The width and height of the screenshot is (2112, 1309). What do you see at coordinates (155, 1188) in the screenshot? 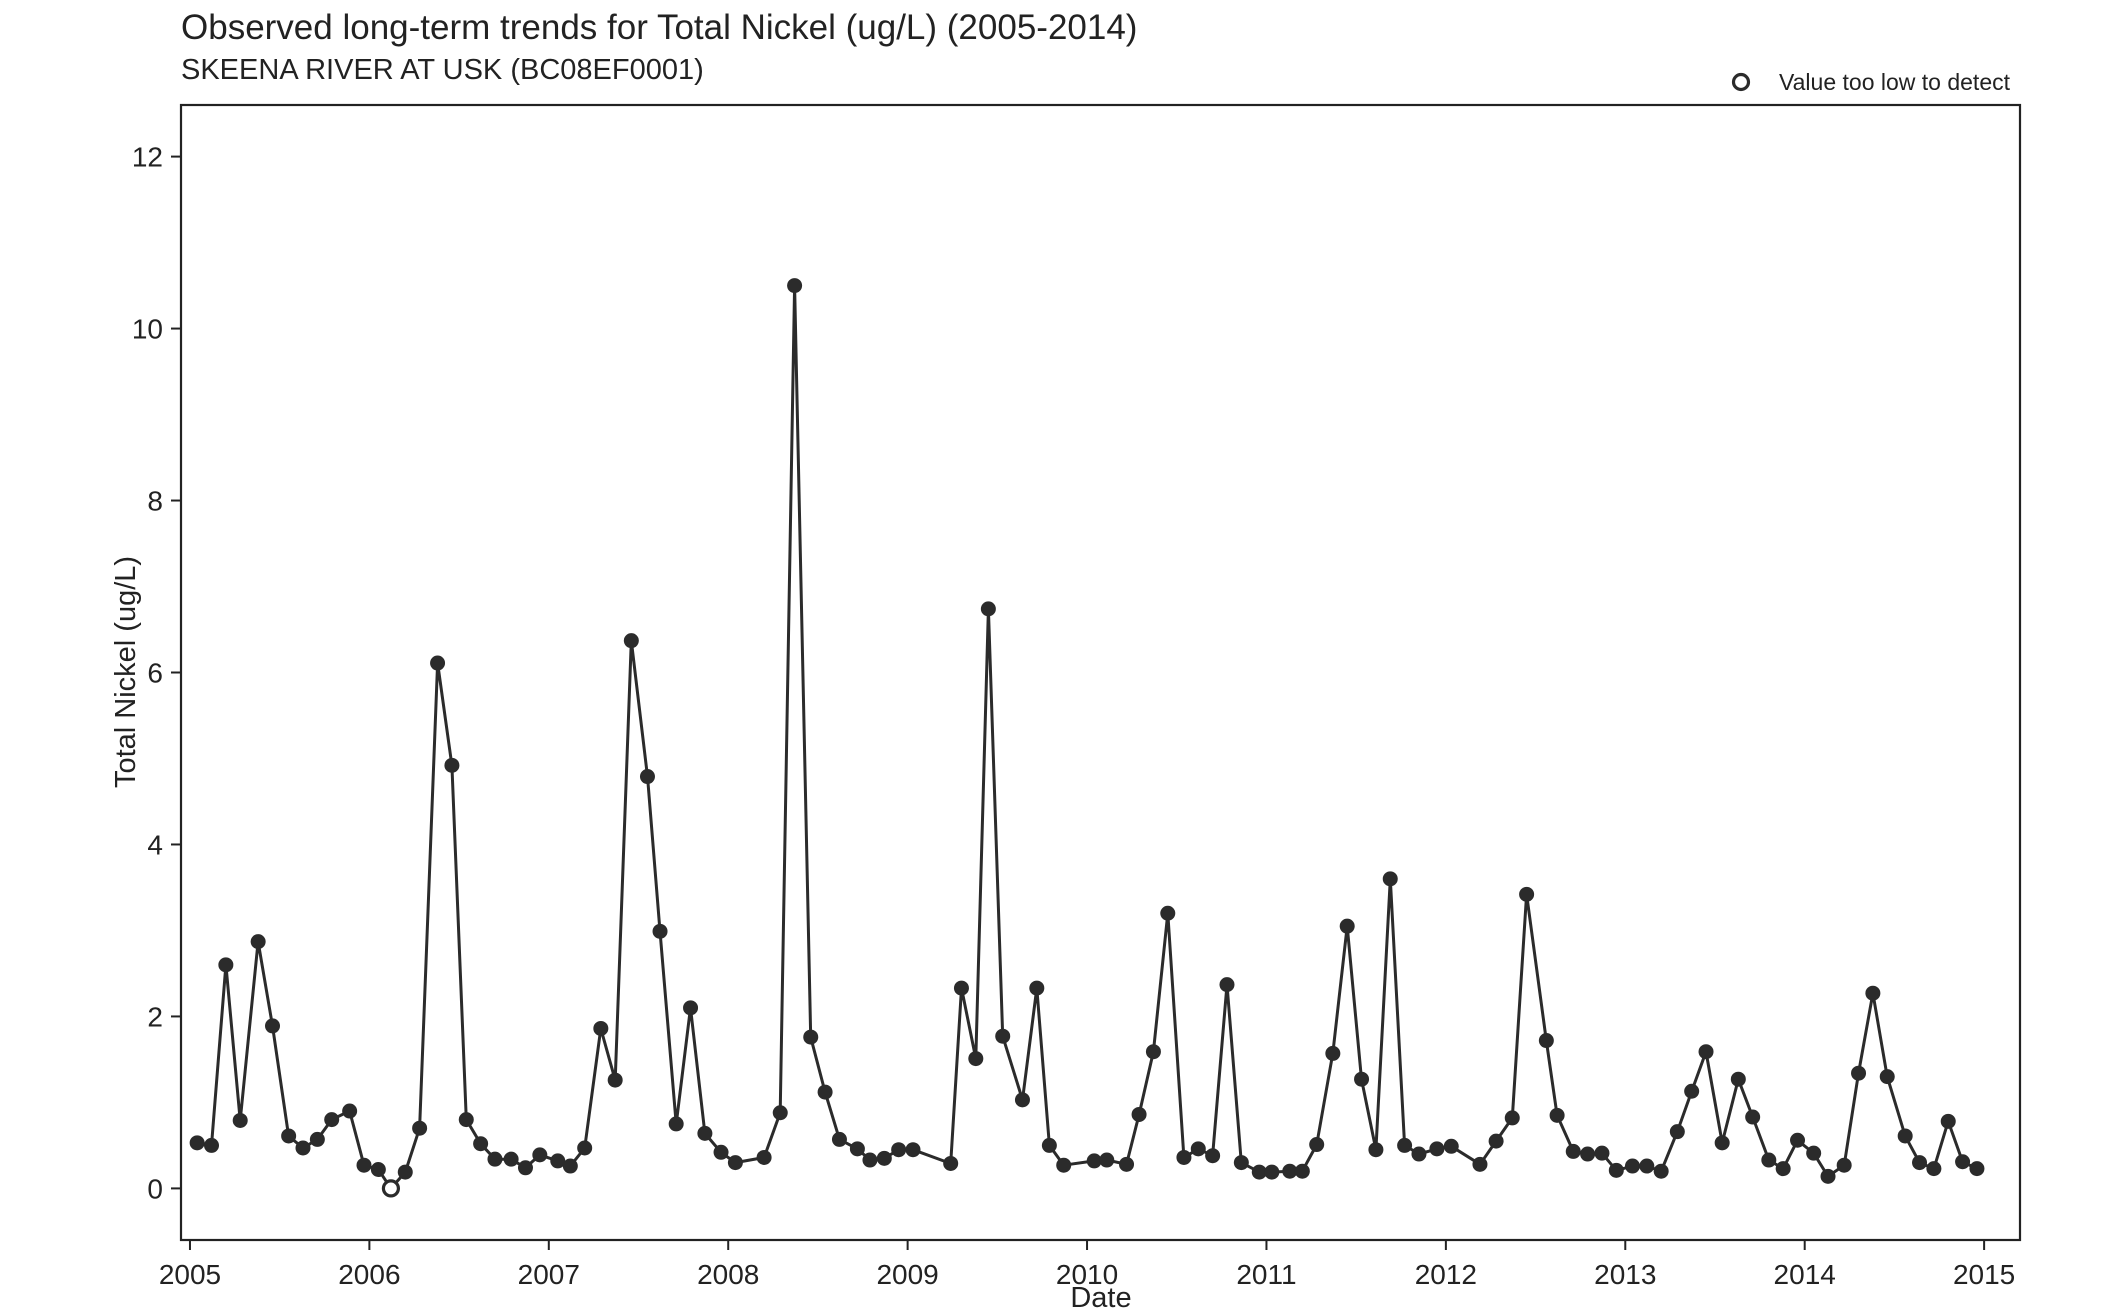
I see `y-tick-label: 0` at bounding box center [155, 1188].